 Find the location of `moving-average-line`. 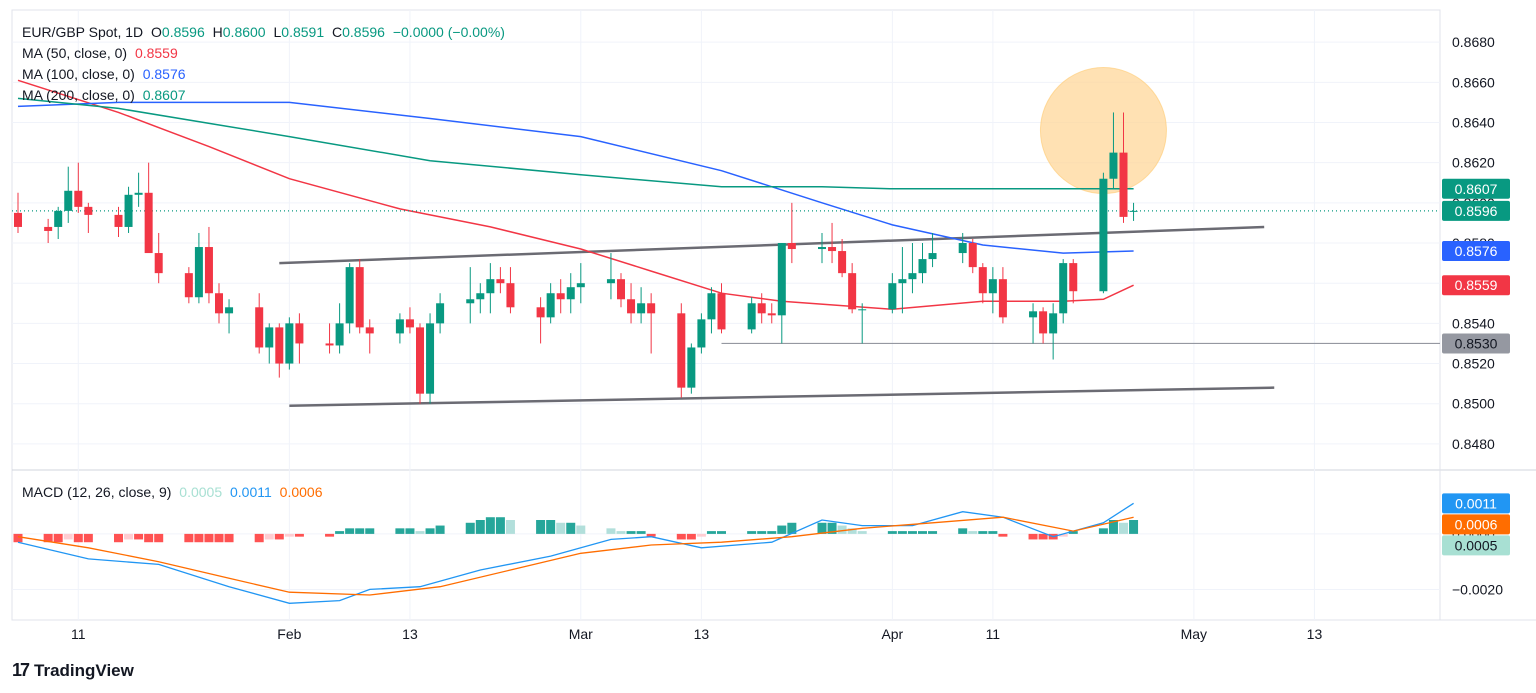

moving-average-line is located at coordinates (575, 143).